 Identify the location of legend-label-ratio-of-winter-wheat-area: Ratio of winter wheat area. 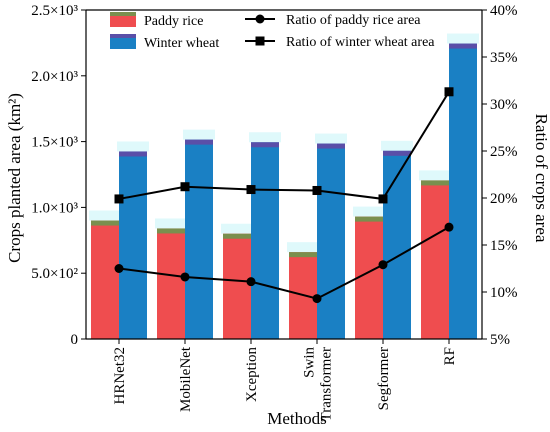
(360, 42).